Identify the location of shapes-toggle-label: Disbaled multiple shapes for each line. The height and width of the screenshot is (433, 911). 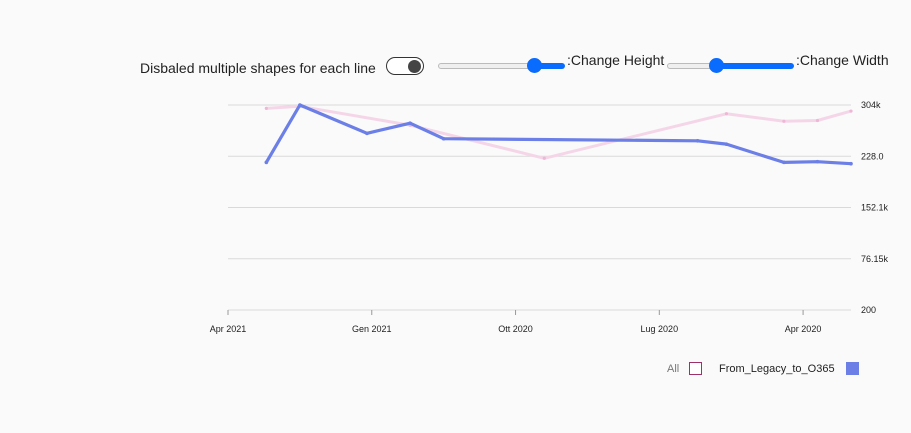
(258, 68).